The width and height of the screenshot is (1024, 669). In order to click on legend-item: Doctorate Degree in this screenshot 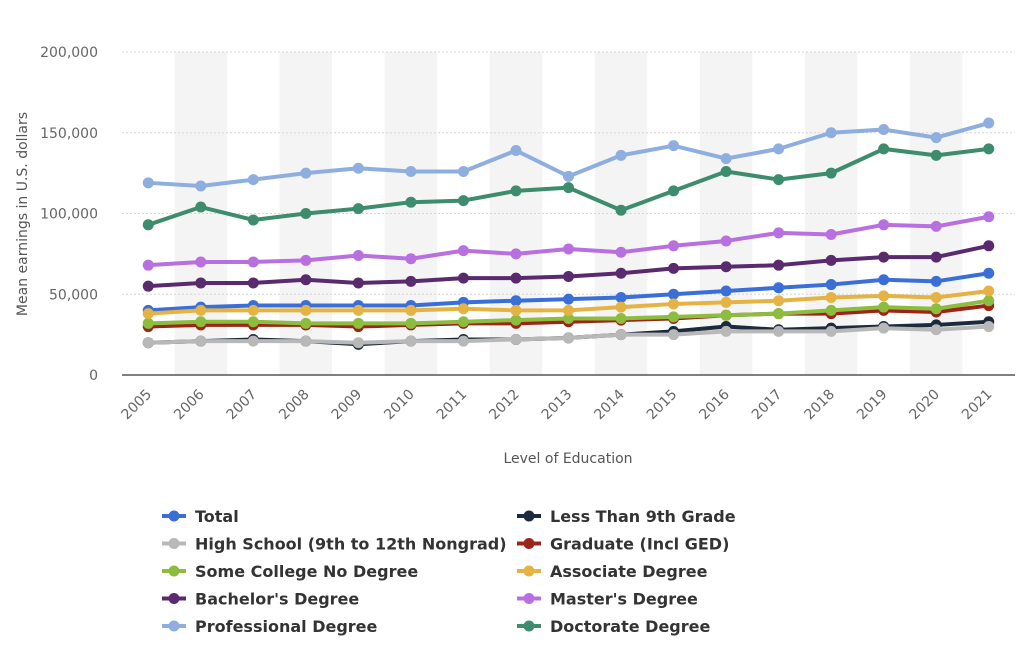, I will do `click(613, 626)`.